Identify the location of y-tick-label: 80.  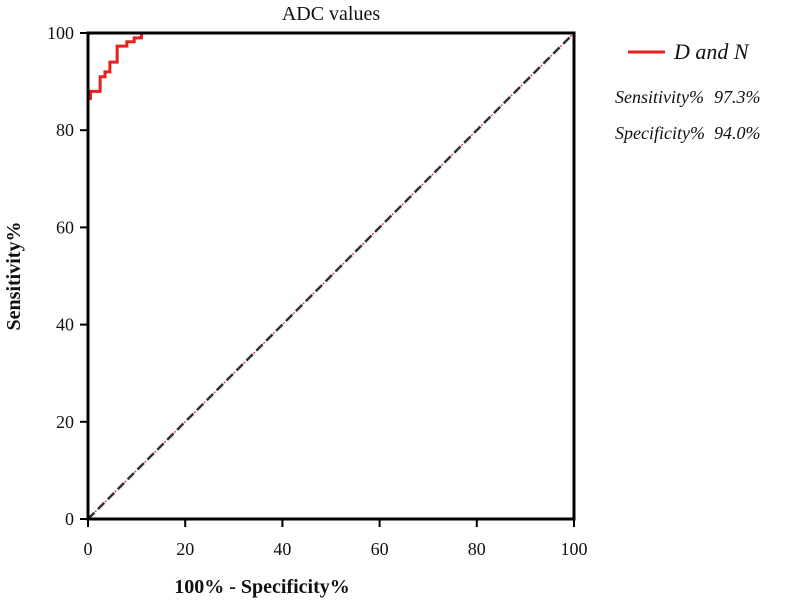
(65, 130).